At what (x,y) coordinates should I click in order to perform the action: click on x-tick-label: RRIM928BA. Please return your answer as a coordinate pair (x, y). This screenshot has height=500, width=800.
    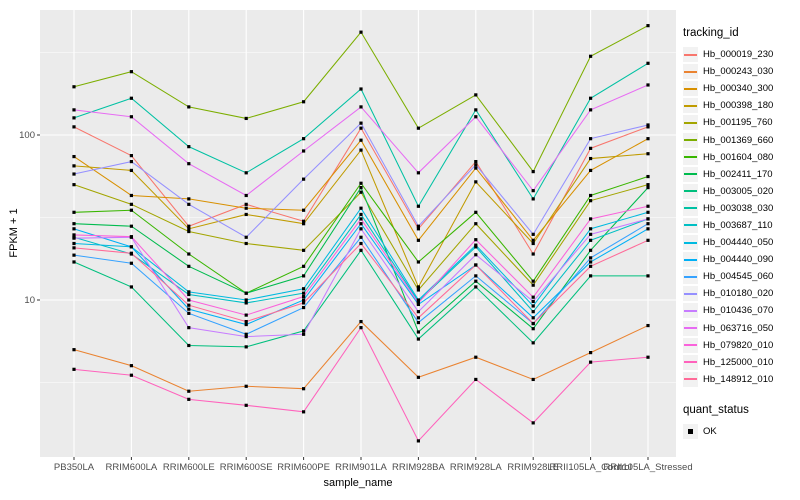
    Looking at the image, I should click on (418, 467).